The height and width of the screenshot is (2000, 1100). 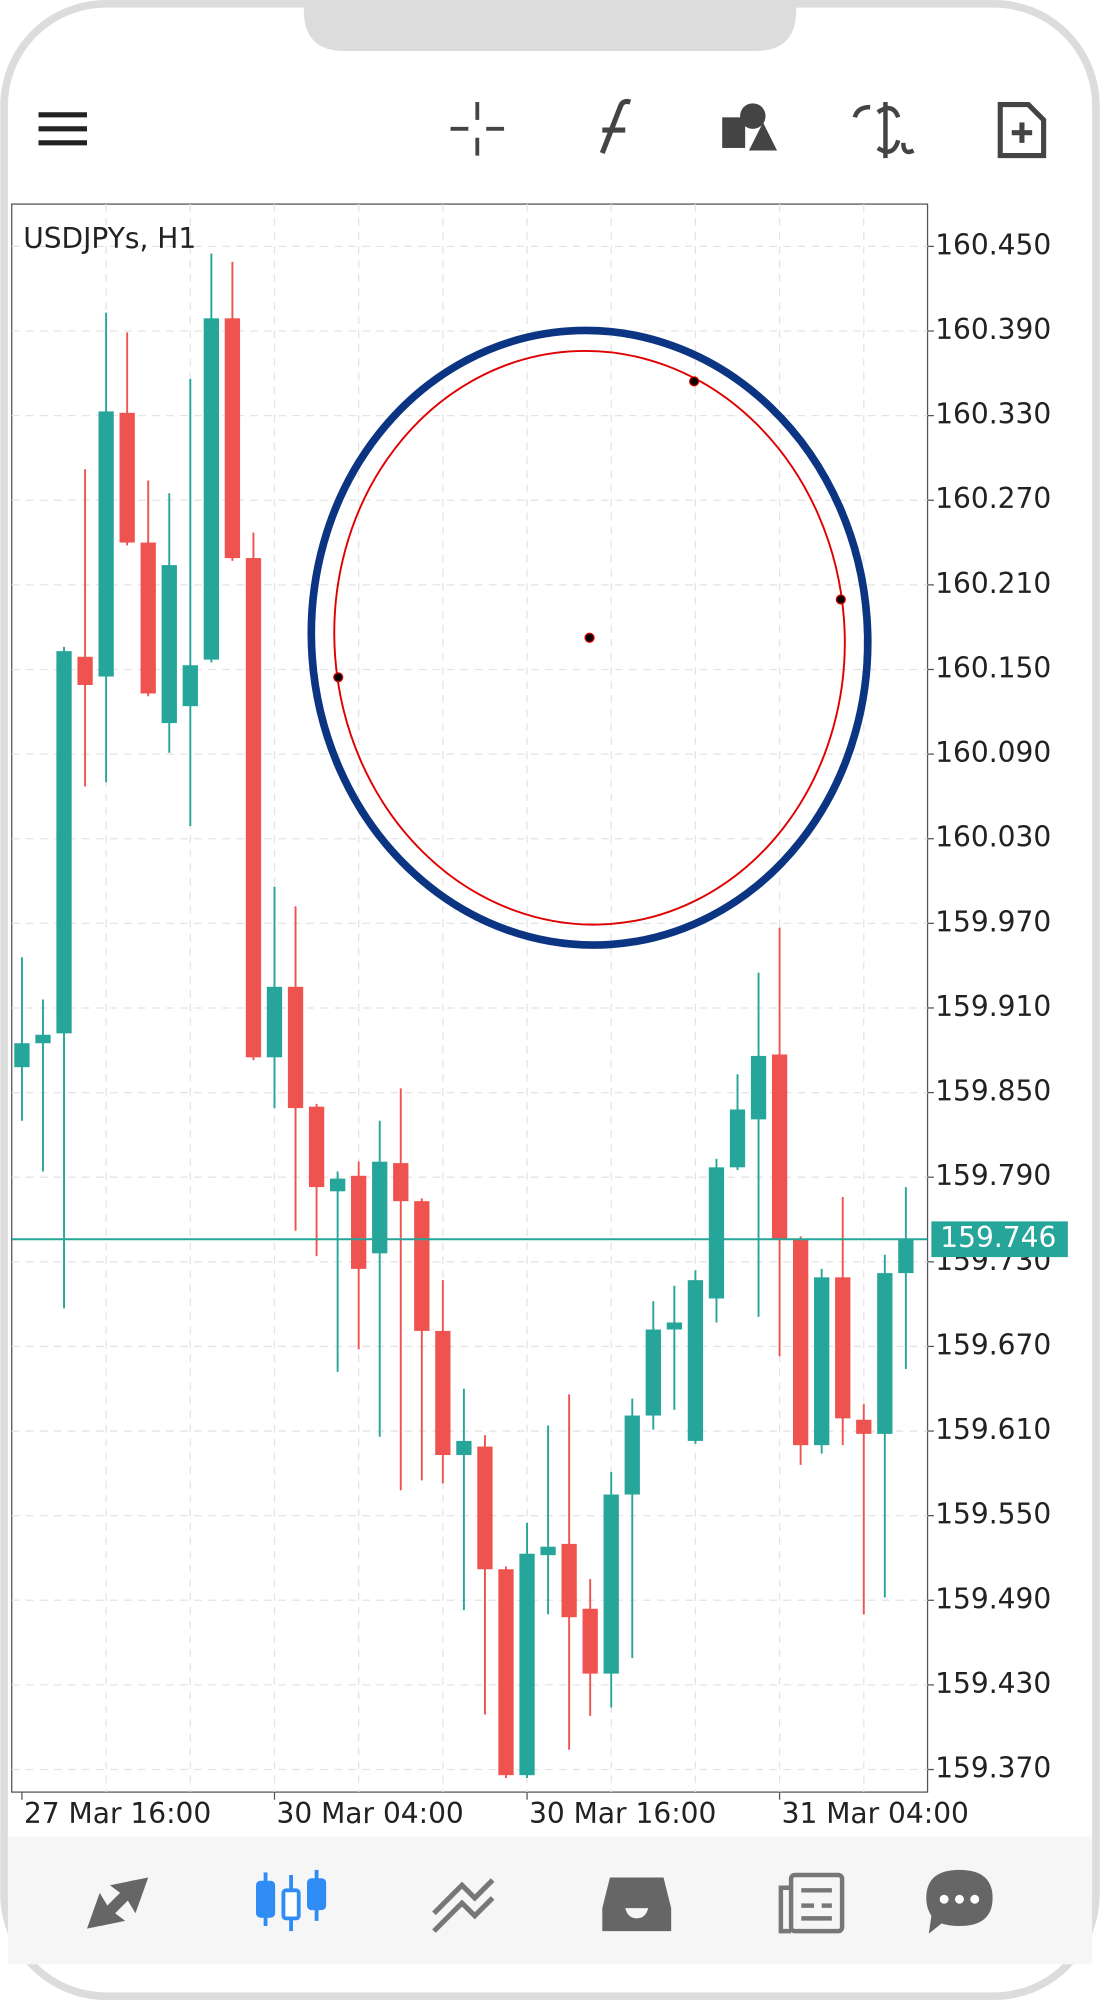 I want to click on price-label: 159.746, so click(x=998, y=1237).